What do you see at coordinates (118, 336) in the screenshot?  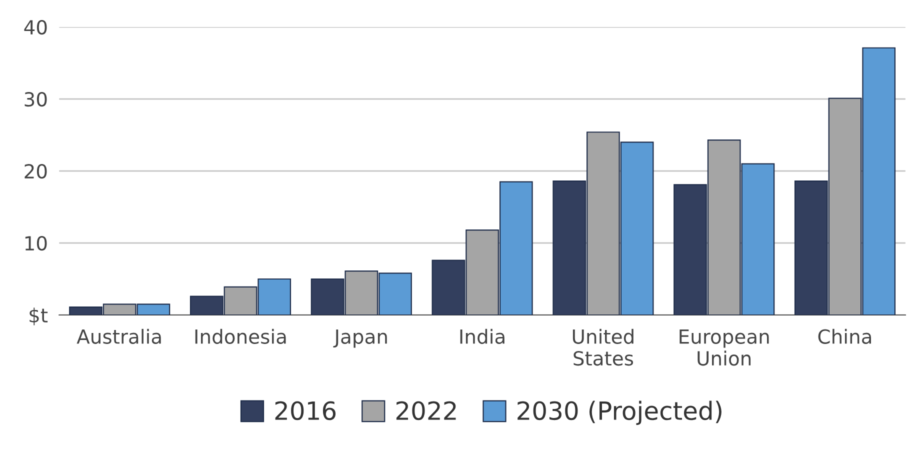 I see `x-tick-label: Australia` at bounding box center [118, 336].